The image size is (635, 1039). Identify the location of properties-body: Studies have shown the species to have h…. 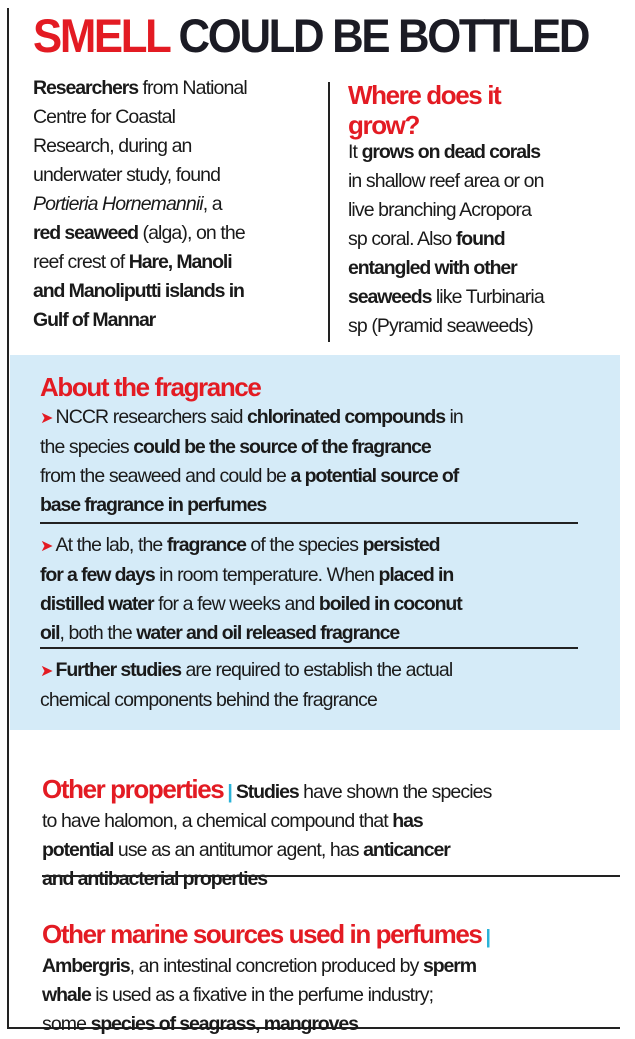
(267, 835).